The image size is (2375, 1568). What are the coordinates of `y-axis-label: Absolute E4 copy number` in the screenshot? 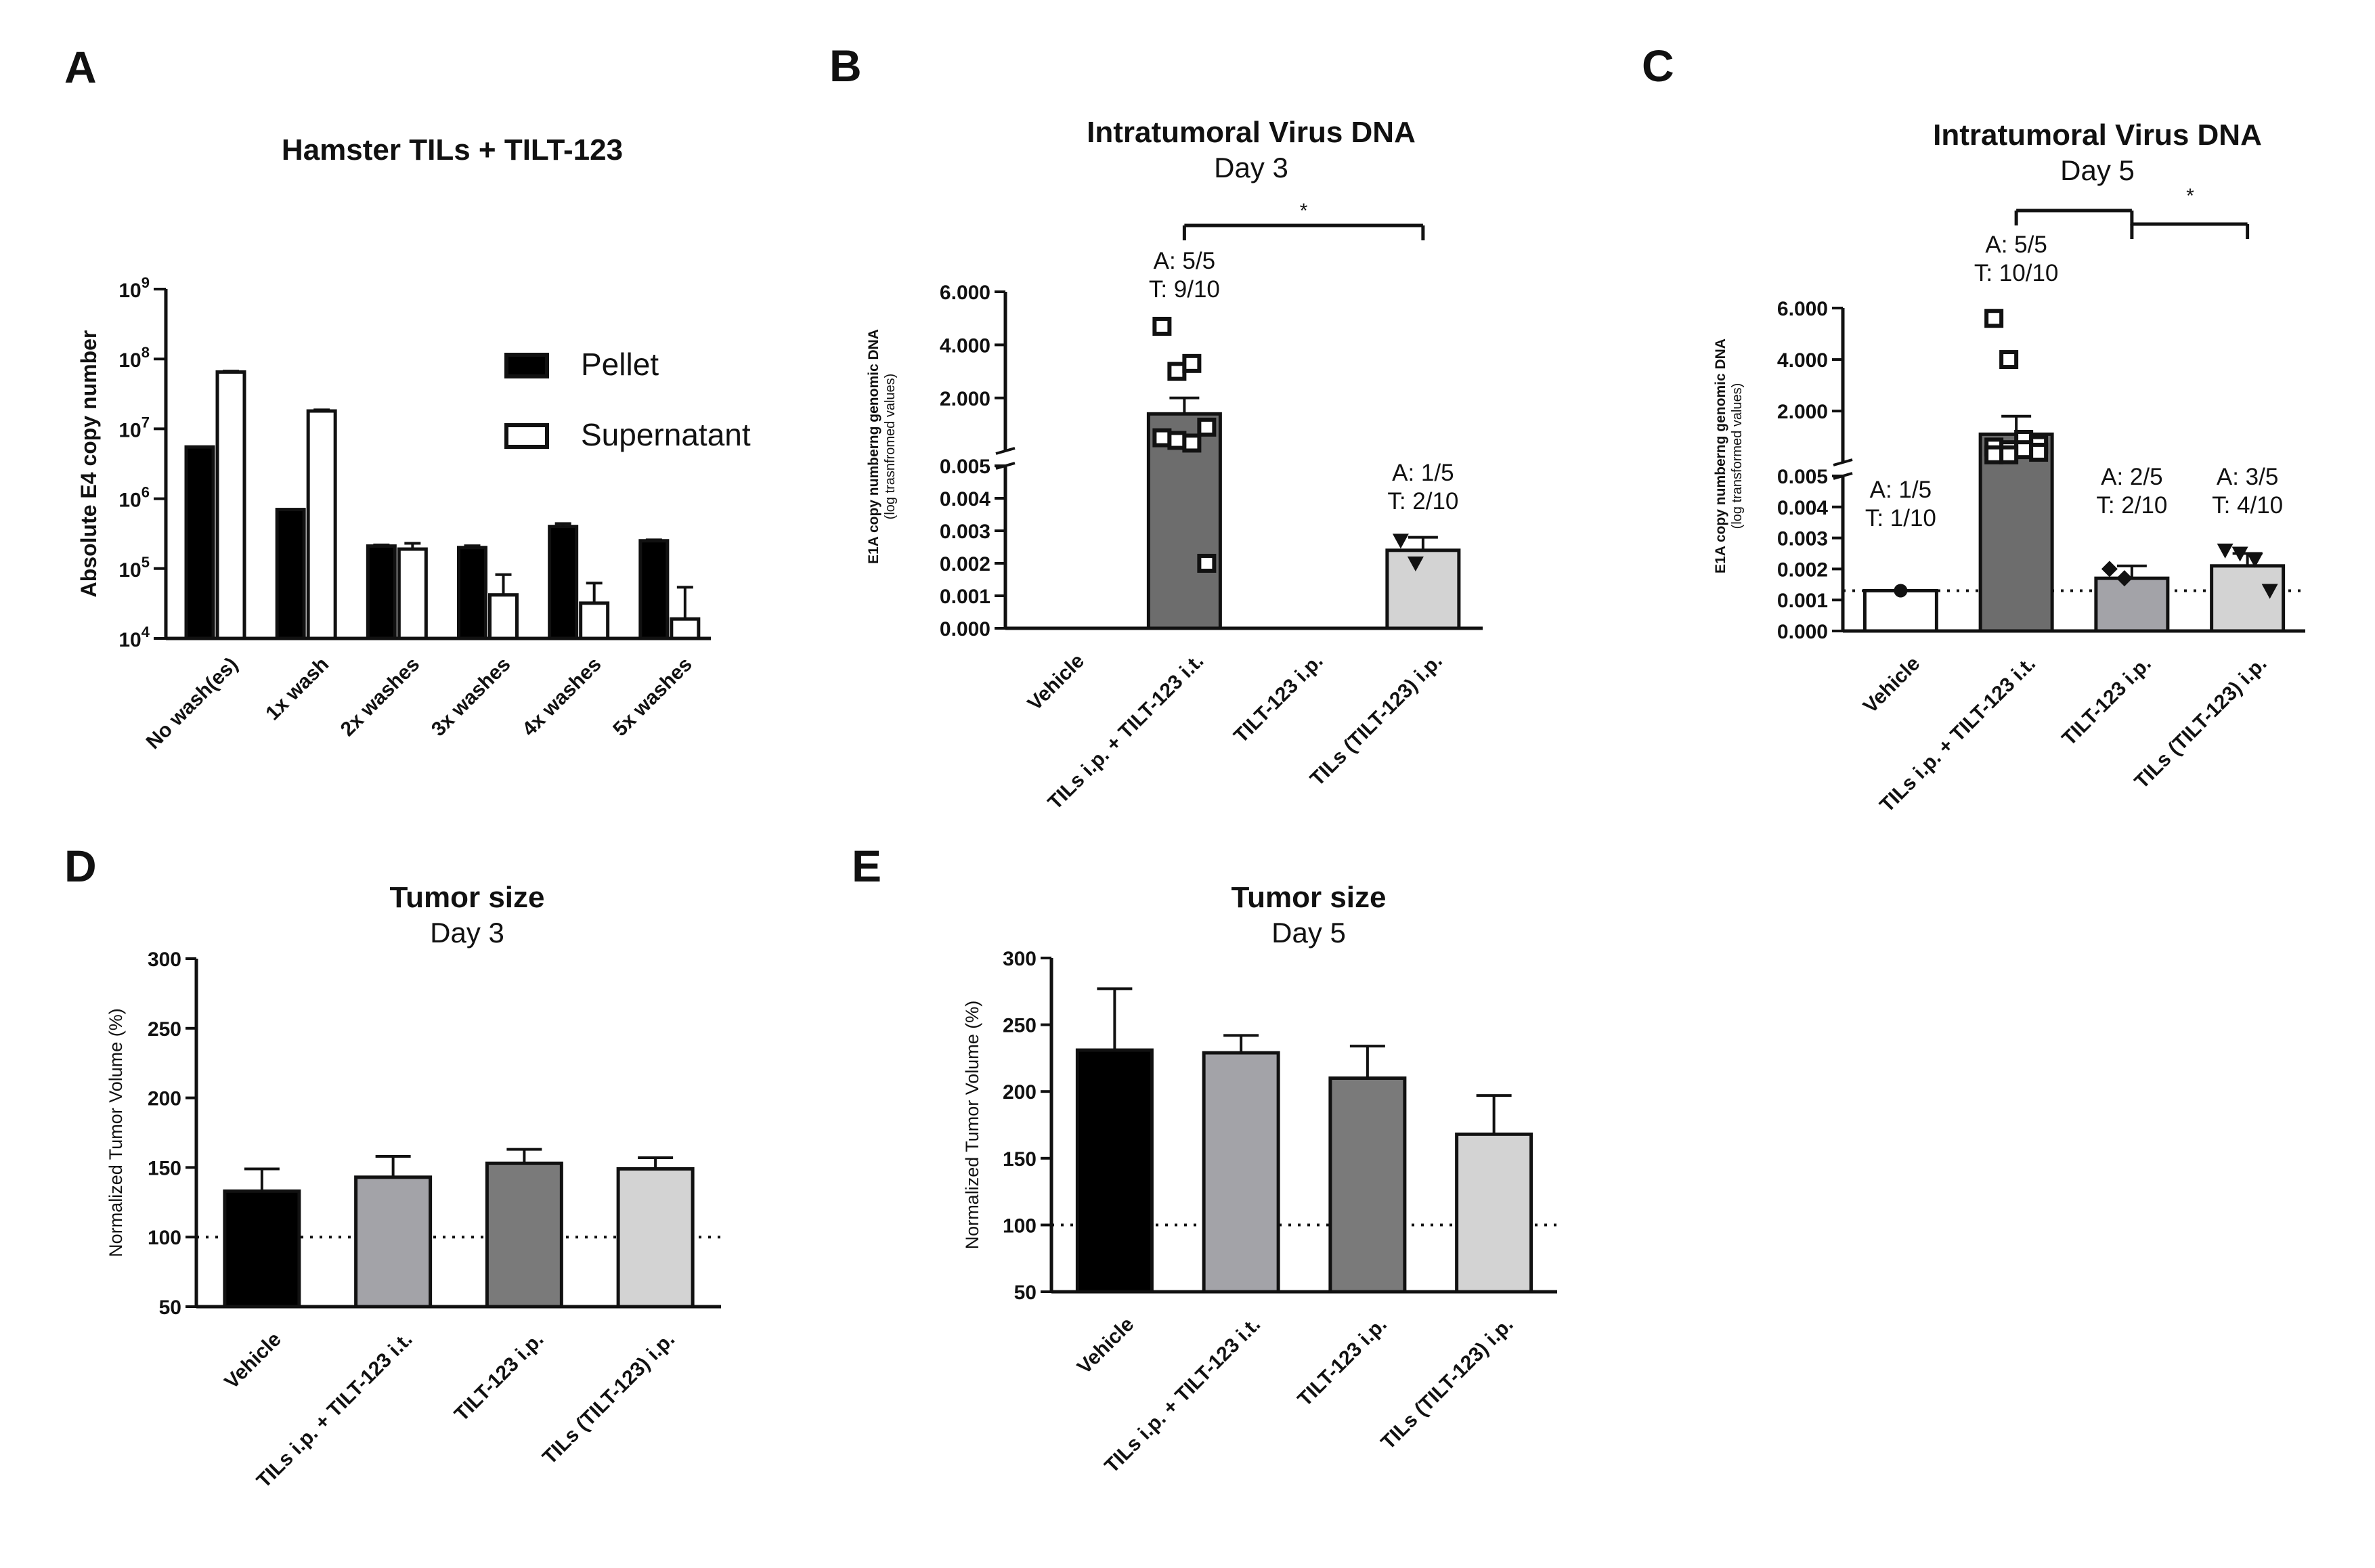 It's located at (89, 464).